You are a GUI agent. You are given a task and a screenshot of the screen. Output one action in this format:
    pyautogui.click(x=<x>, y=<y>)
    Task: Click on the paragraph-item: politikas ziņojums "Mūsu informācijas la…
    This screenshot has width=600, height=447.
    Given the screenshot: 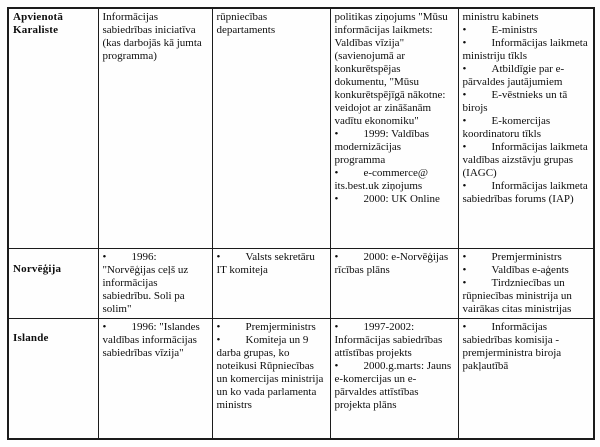 What is the action you would take?
    pyautogui.click(x=394, y=69)
    